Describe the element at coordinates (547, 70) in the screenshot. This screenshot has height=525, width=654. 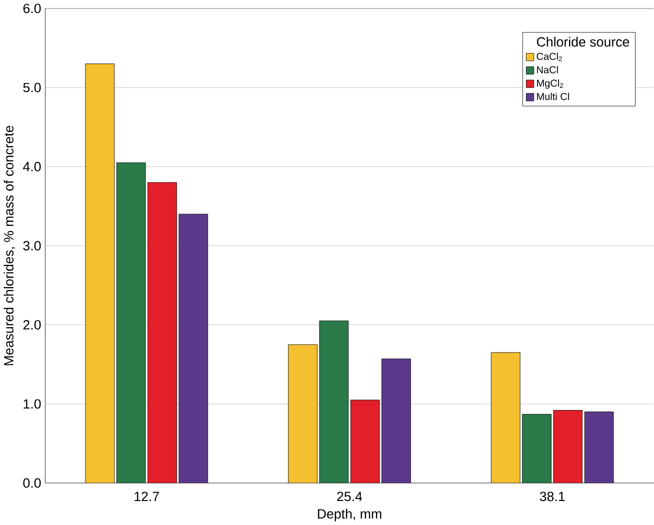
I see `legend-label: NaCl` at that location.